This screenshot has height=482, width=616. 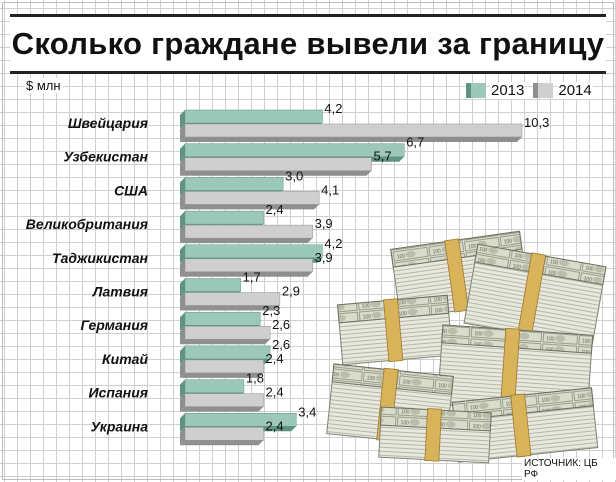 I want to click on value-label-2014: 2,6, so click(x=281, y=324).